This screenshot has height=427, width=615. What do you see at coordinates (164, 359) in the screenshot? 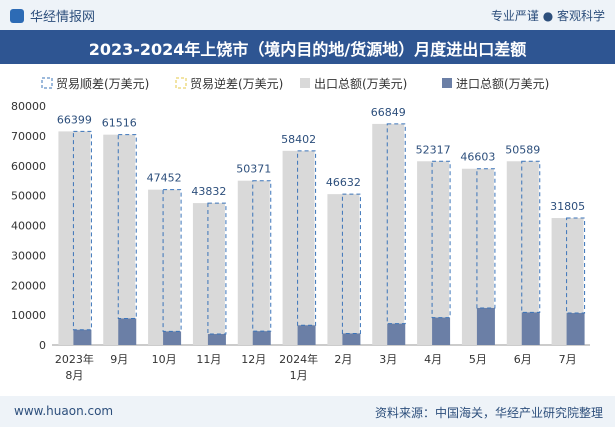
I see `x-tick-label-3: 10月` at bounding box center [164, 359].